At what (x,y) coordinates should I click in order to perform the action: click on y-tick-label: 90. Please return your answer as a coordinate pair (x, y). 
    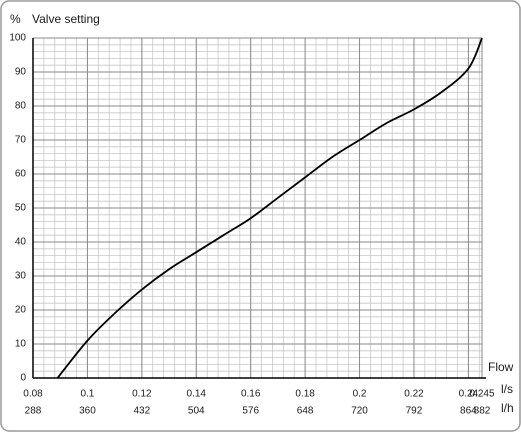
    Looking at the image, I should click on (21, 72).